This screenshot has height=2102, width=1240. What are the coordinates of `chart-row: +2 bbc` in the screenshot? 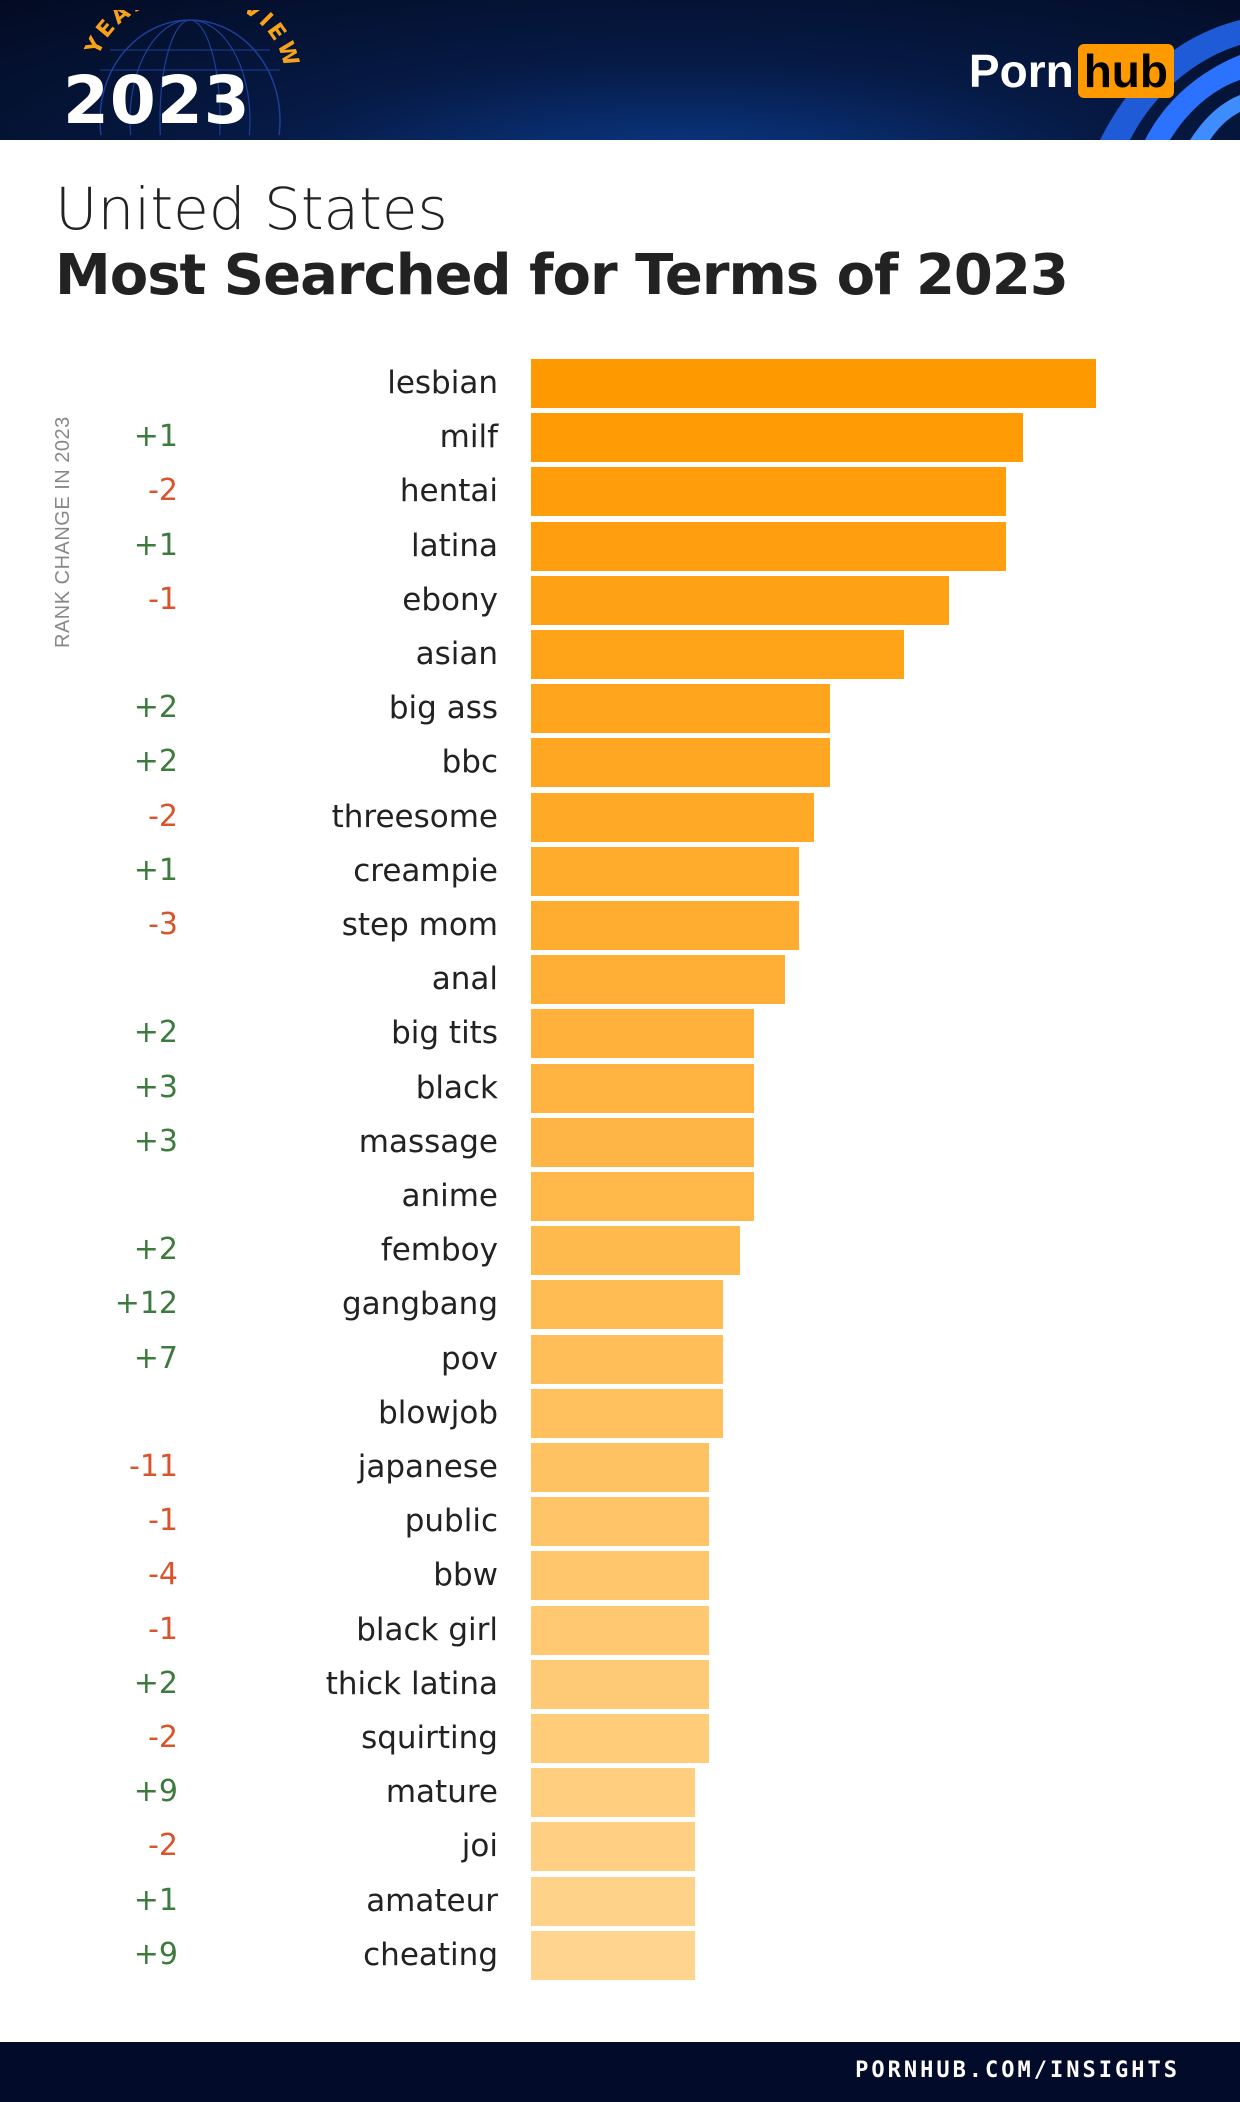 It's located at (620, 763).